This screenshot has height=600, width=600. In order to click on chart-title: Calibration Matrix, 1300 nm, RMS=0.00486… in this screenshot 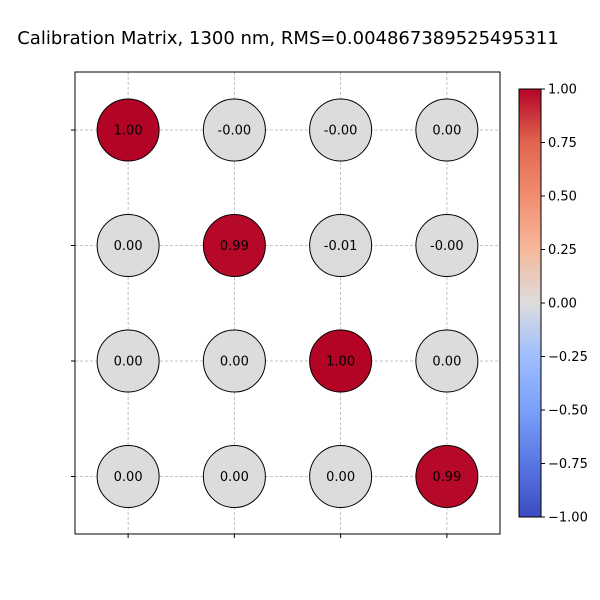, I will do `click(288, 38)`.